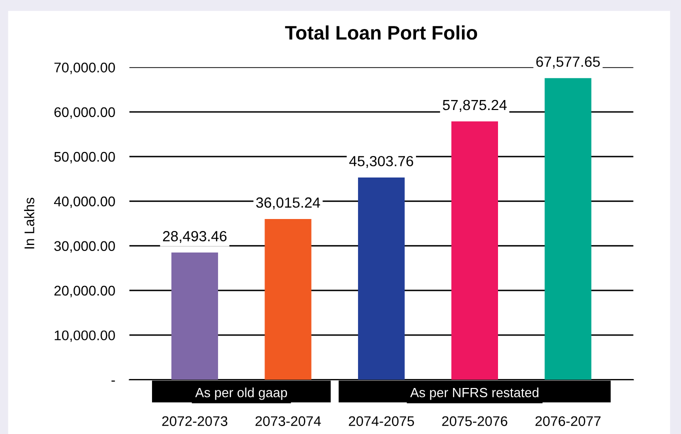 Image resolution: width=681 pixels, height=434 pixels. Describe the element at coordinates (84, 113) in the screenshot. I see `y-tick-label: 60,000.00` at that location.